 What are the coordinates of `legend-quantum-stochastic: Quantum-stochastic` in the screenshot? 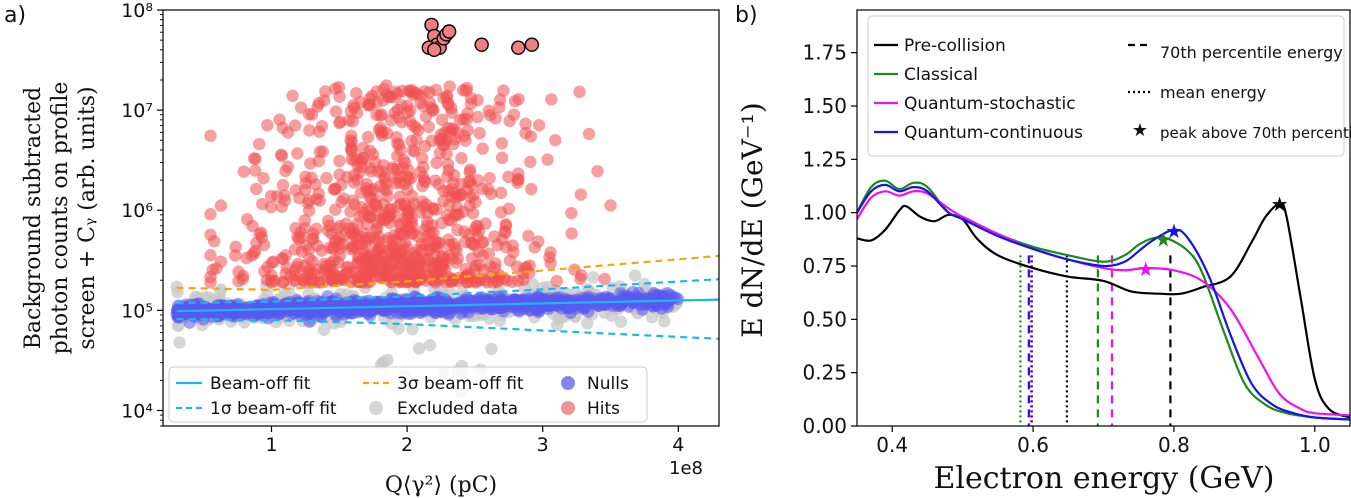 It's located at (990, 104).